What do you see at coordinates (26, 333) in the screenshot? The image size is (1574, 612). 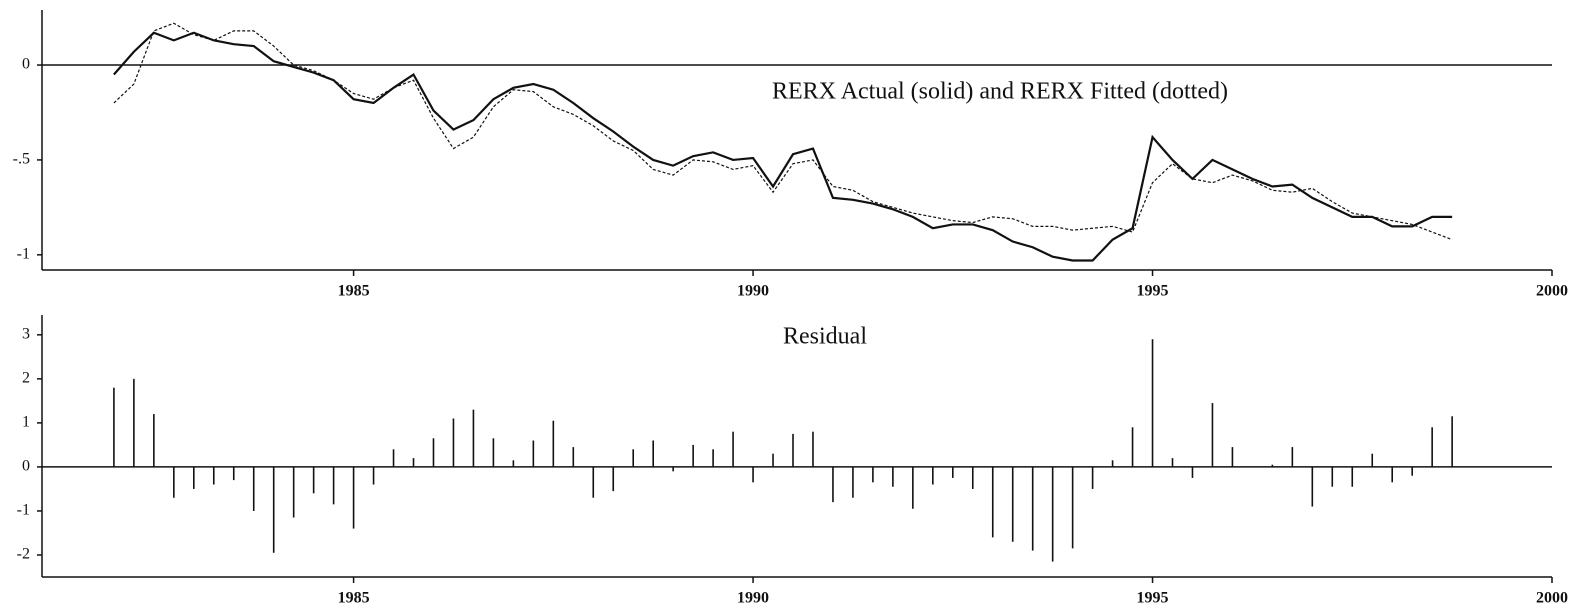 I see `y-tick-label: 3` at bounding box center [26, 333].